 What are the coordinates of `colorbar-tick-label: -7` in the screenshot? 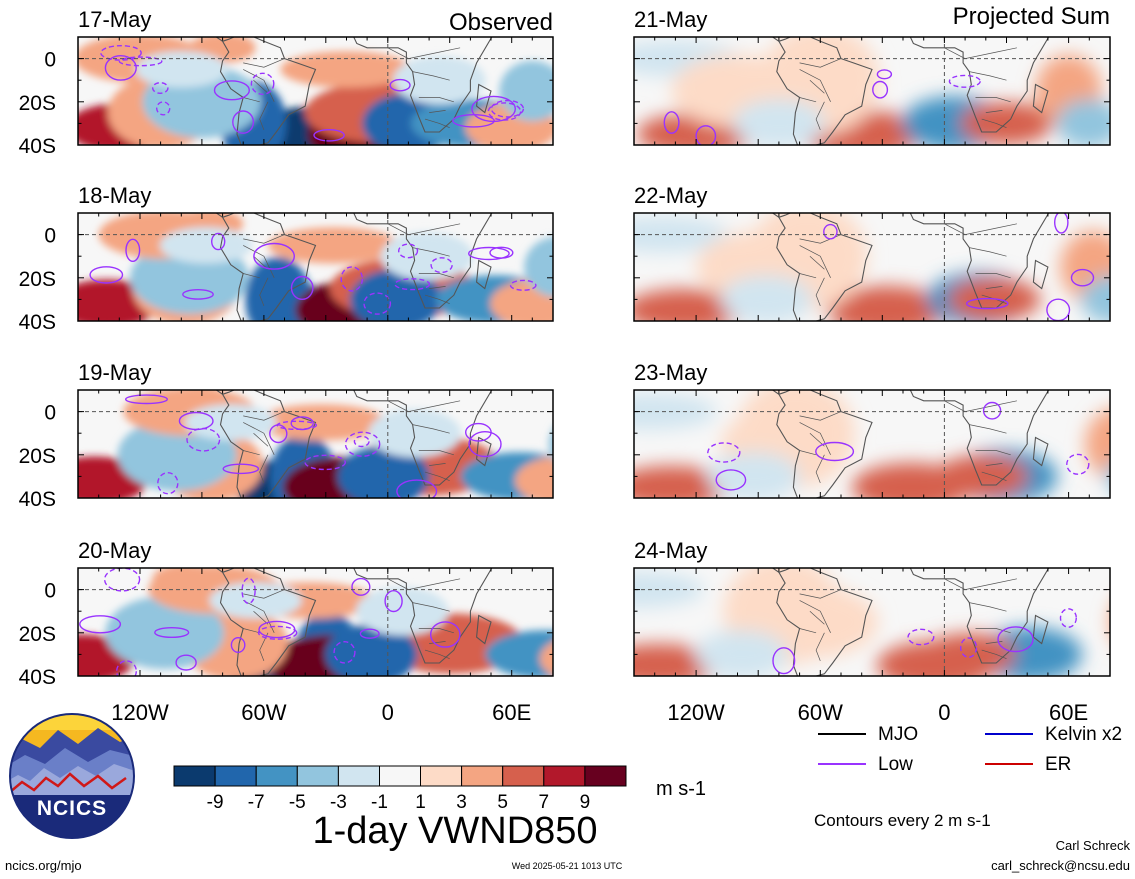 It's located at (256, 802).